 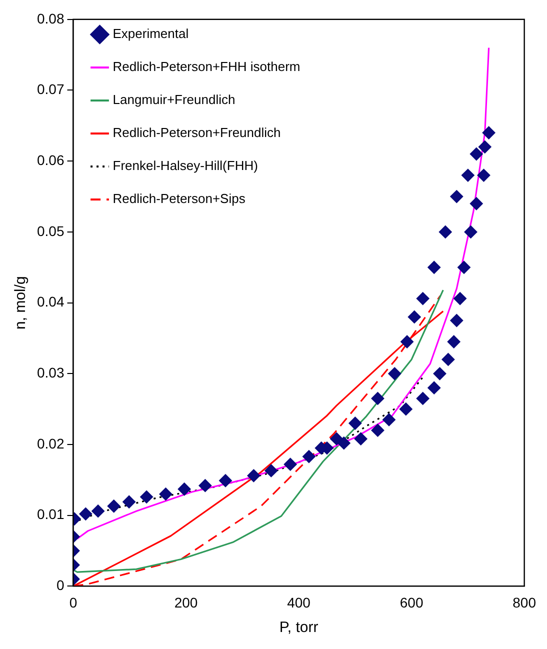 What do you see at coordinates (412, 602) in the screenshot?
I see `x-tick-label: 600` at bounding box center [412, 602].